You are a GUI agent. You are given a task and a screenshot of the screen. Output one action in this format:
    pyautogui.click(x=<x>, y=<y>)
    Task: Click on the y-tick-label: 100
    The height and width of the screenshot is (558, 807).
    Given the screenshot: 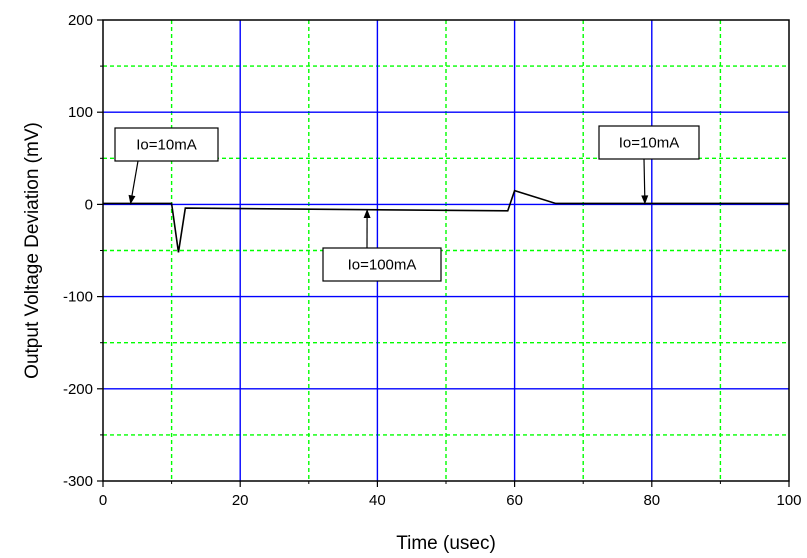 What is the action you would take?
    pyautogui.click(x=80, y=112)
    